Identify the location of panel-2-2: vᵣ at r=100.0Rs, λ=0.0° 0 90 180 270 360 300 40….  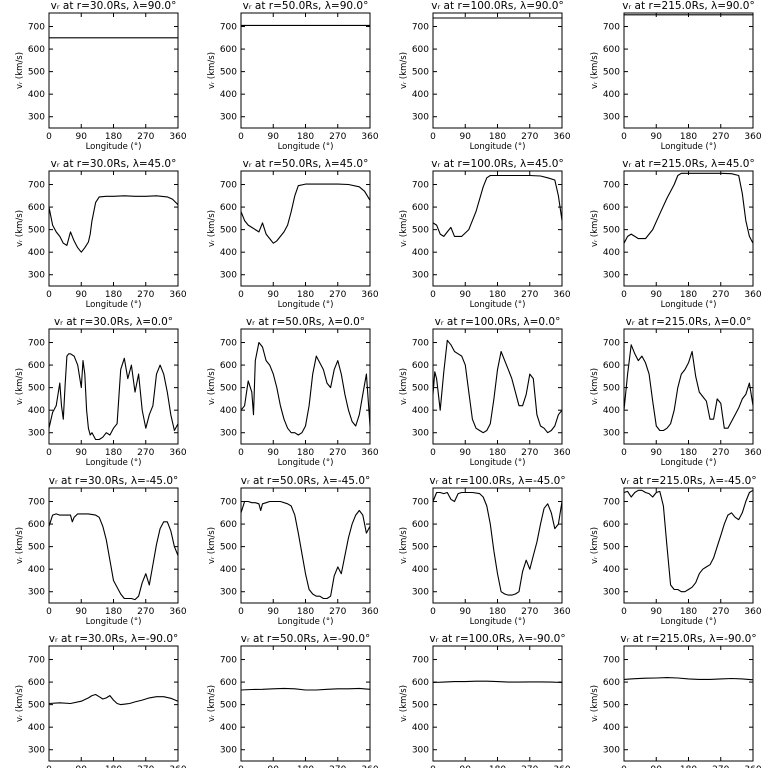
(485, 392).